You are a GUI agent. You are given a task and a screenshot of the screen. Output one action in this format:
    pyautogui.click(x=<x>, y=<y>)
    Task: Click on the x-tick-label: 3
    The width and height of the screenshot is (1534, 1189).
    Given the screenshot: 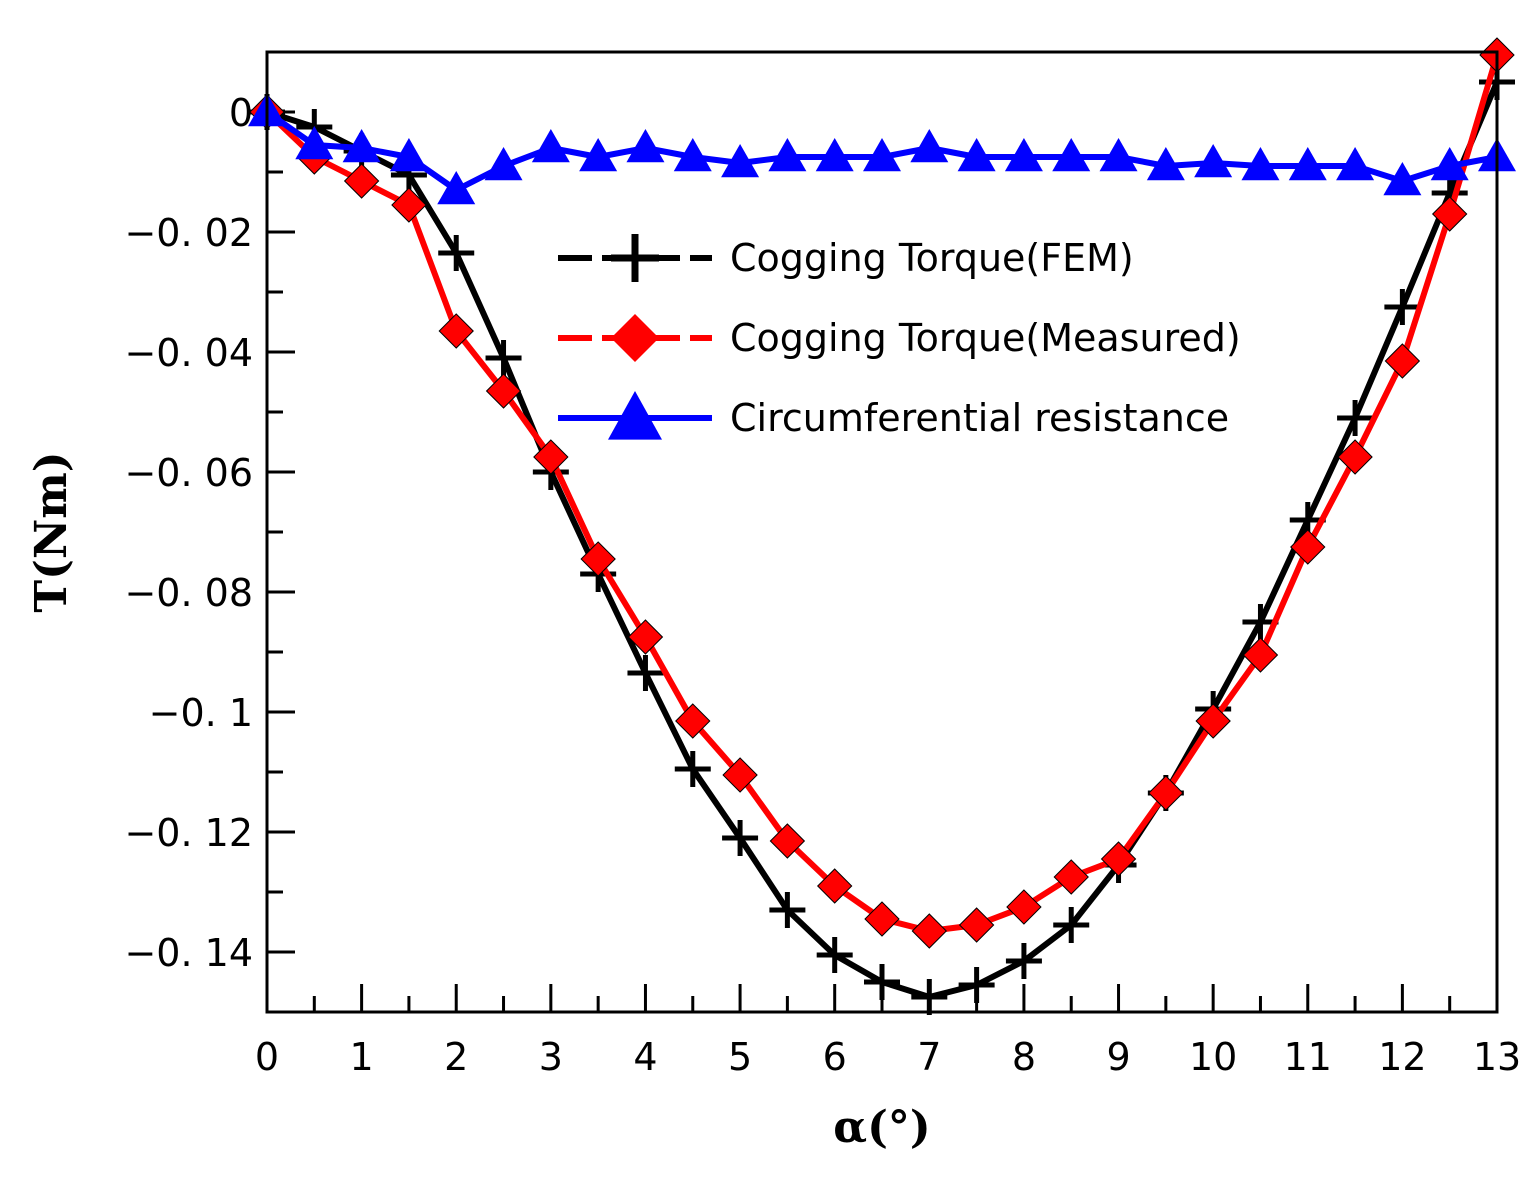 What is the action you would take?
    pyautogui.click(x=551, y=1057)
    